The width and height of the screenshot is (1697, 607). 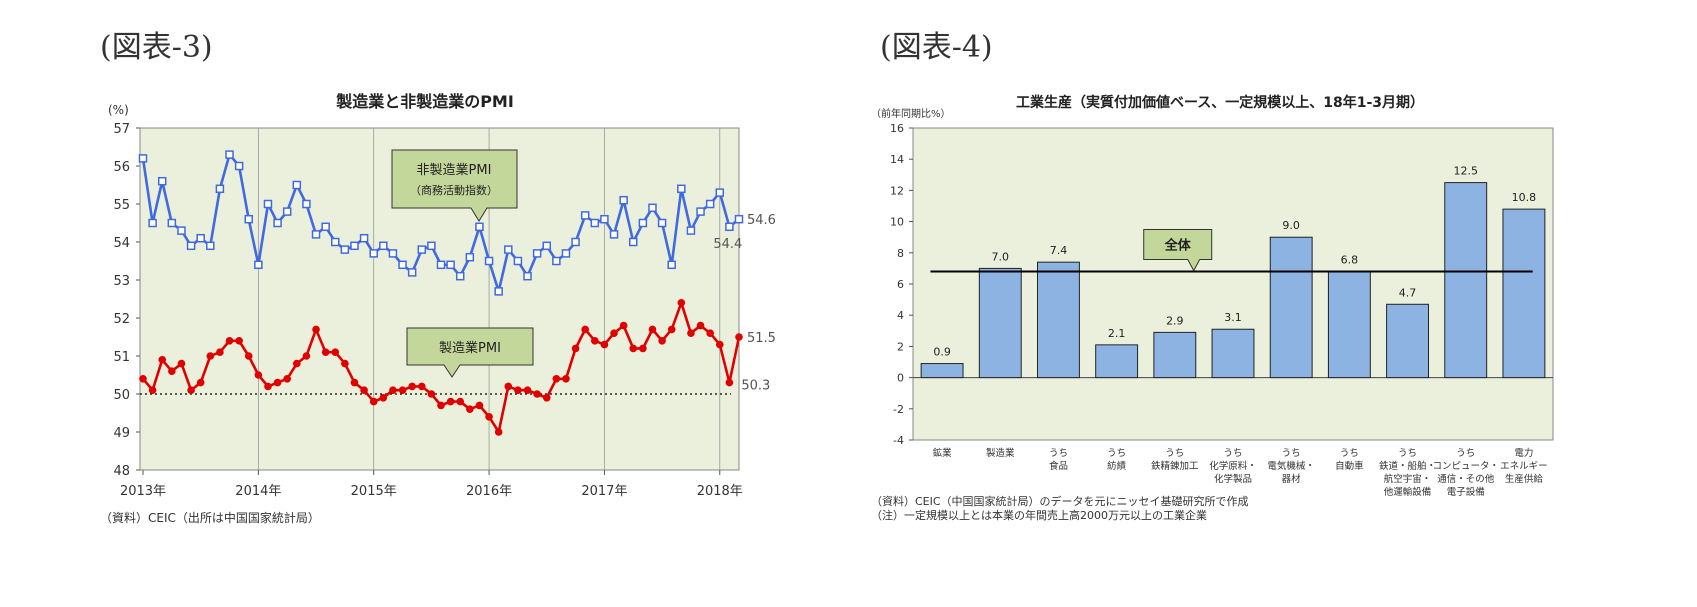 What do you see at coordinates (936, 47) in the screenshot?
I see `figure-4-label: (図表-4)` at bounding box center [936, 47].